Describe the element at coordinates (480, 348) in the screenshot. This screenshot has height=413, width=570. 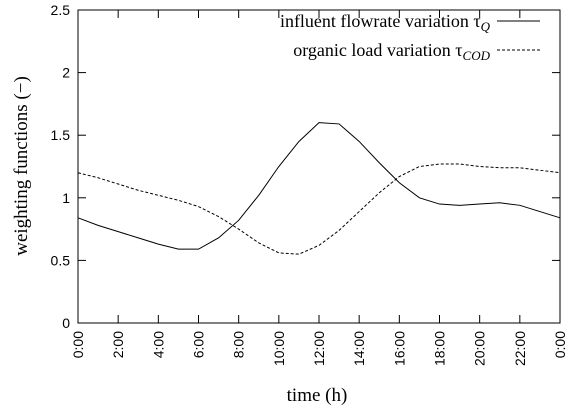
I see `x-tick-label: 20:00` at that location.